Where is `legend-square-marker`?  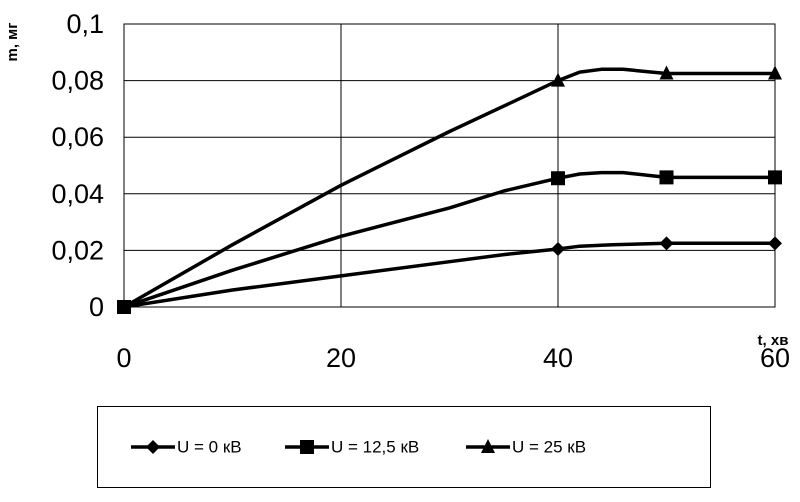 legend-square-marker is located at coordinates (307, 447).